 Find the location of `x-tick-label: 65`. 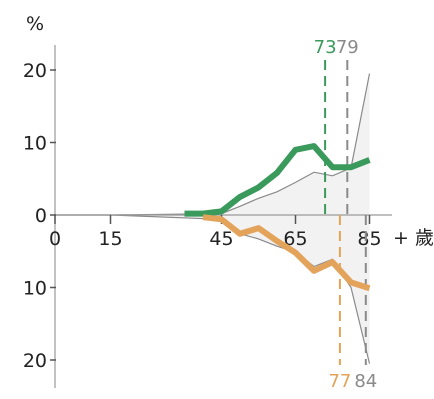

x-tick-label: 65 is located at coordinates (295, 239).